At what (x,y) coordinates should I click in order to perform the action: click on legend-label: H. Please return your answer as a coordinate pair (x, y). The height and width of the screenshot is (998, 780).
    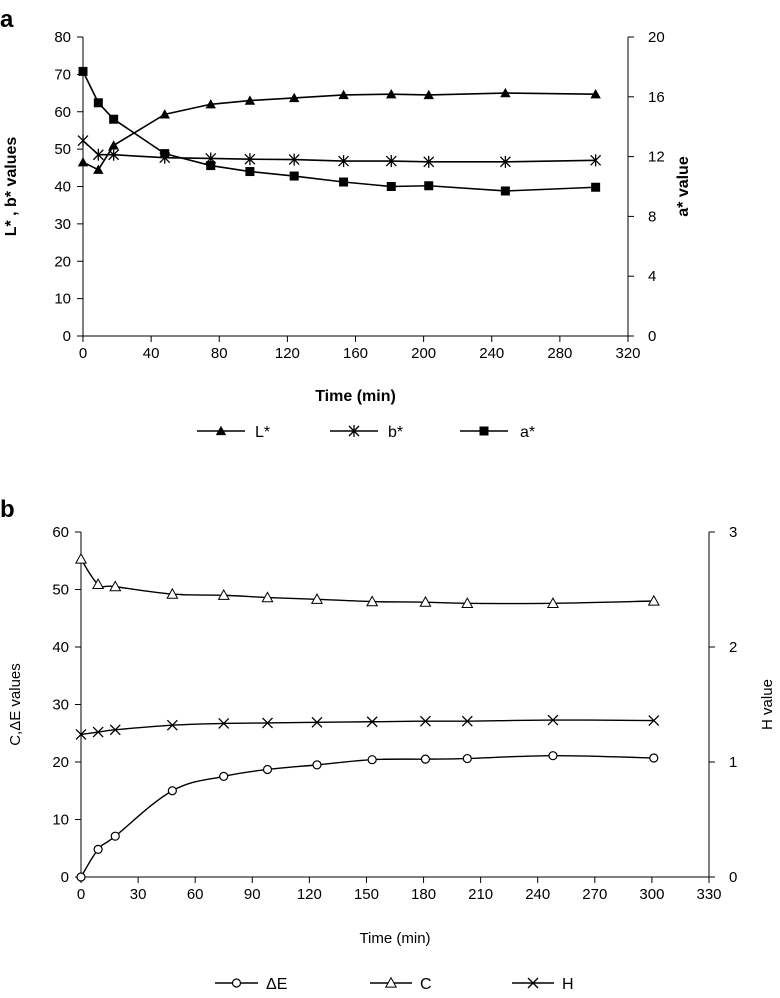
    Looking at the image, I should click on (568, 984).